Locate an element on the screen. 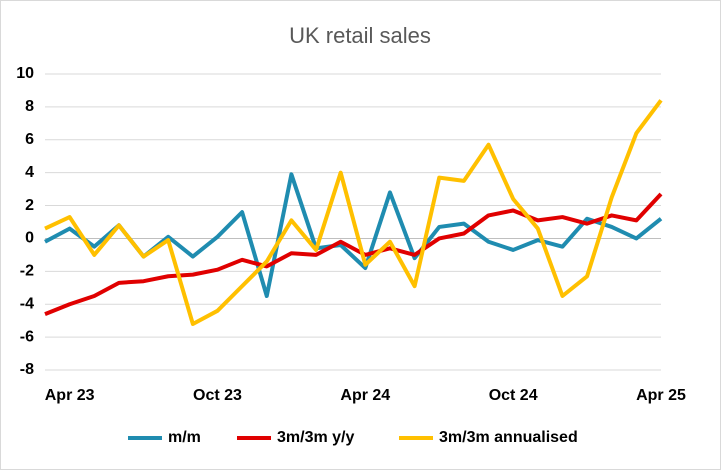 The width and height of the screenshot is (721, 470). y-tick-label: 0 is located at coordinates (29, 238).